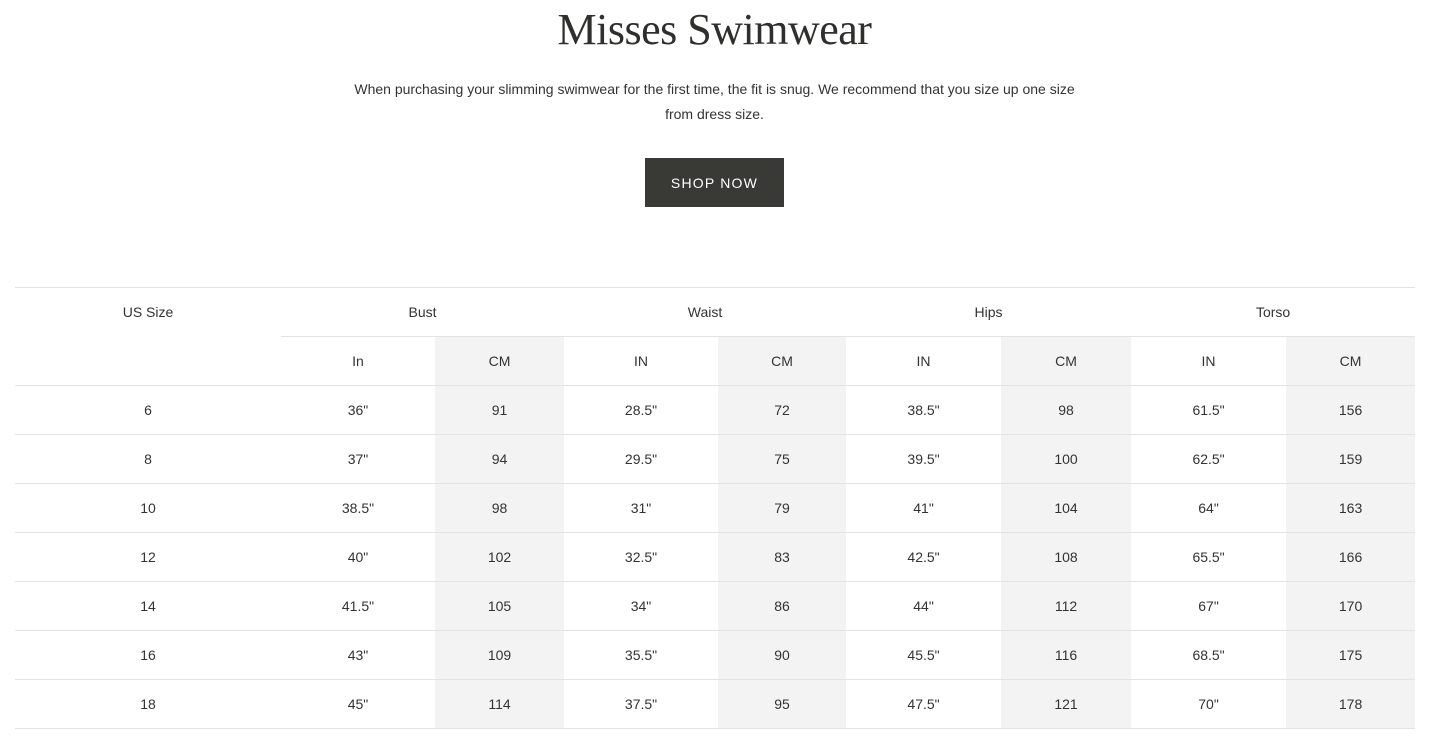  I want to click on size-cell: 8, so click(148, 459).